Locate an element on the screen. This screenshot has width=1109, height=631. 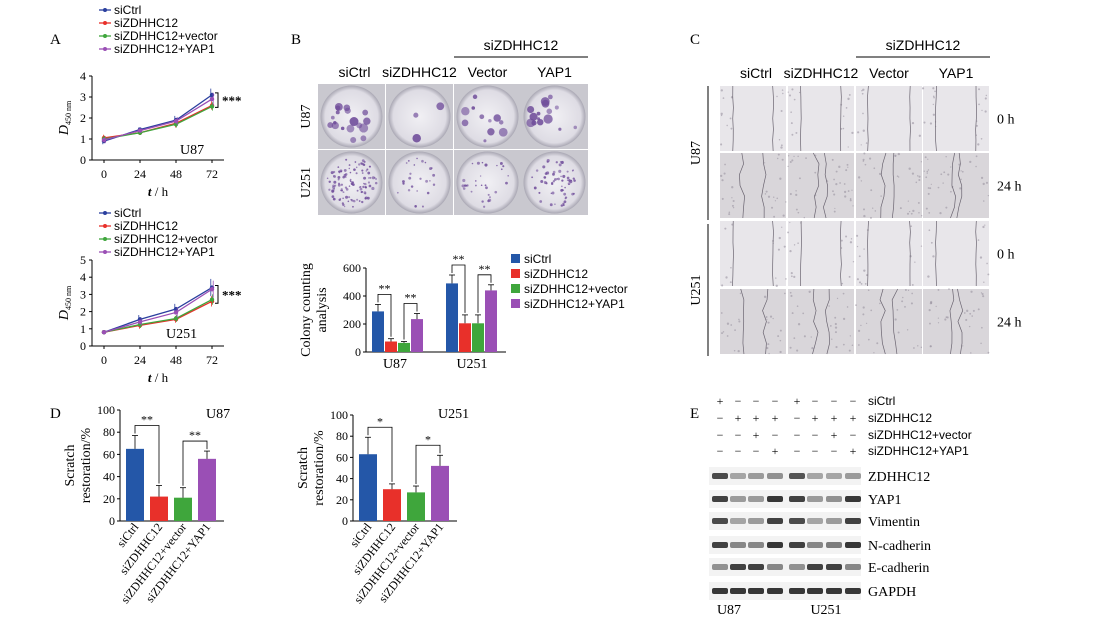
x-tick-label: 24 is located at coordinates (140, 360).